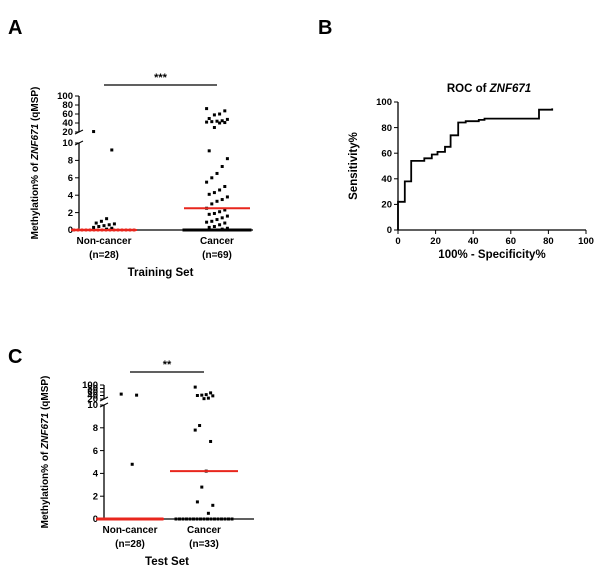  Describe the element at coordinates (204, 530) in the screenshot. I see `category-label: Cancer` at that location.